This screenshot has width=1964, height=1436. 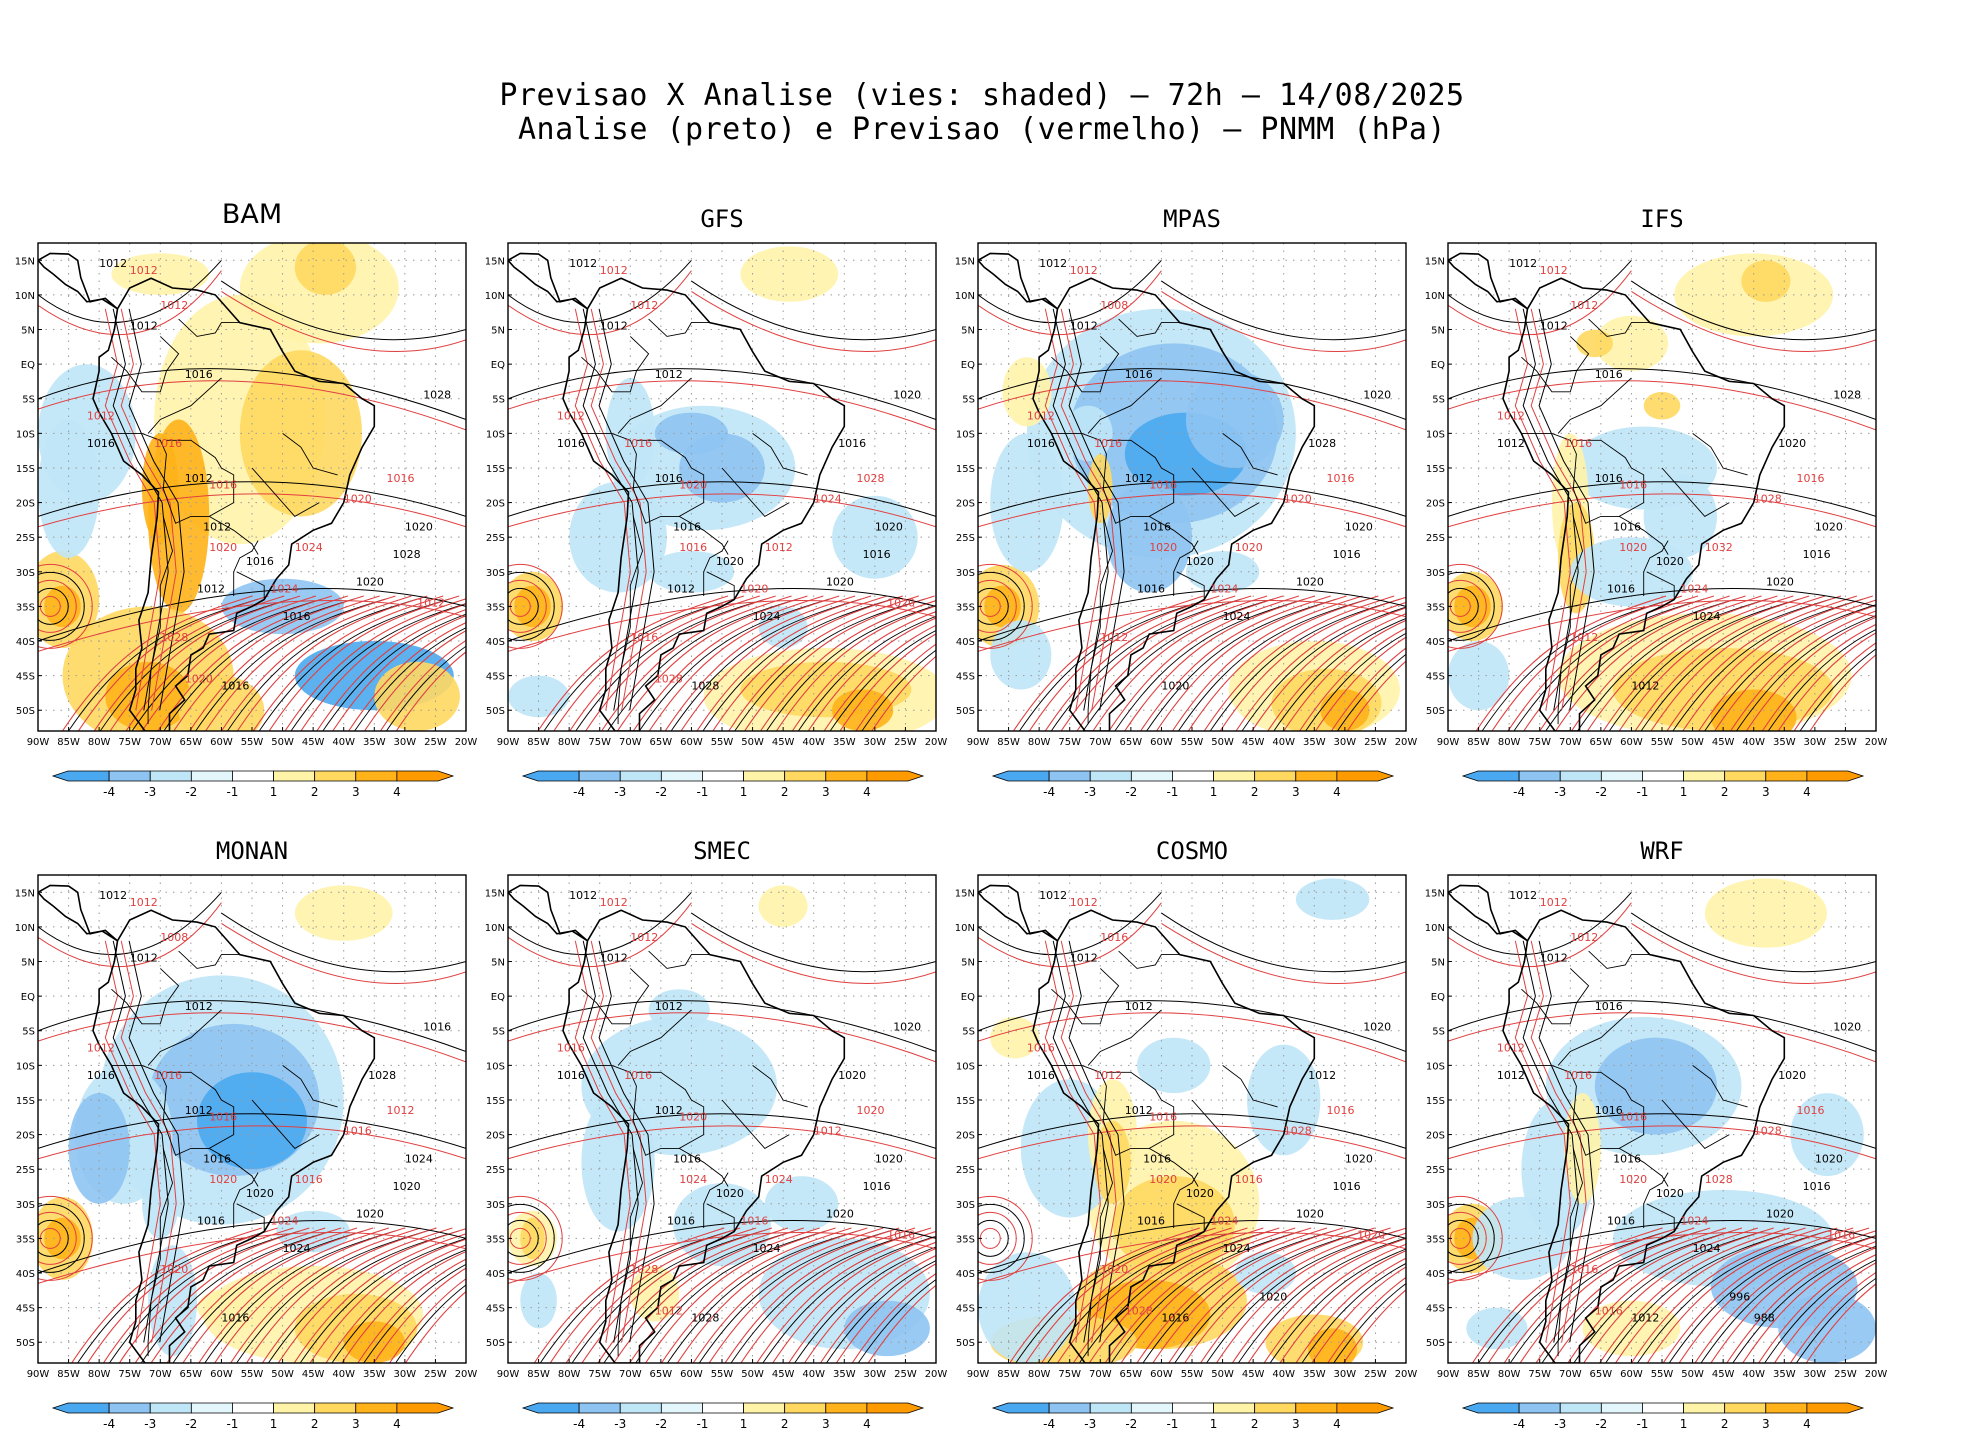 What do you see at coordinates (965, 296) in the screenshot?
I see `lat-tick-label: 10N` at bounding box center [965, 296].